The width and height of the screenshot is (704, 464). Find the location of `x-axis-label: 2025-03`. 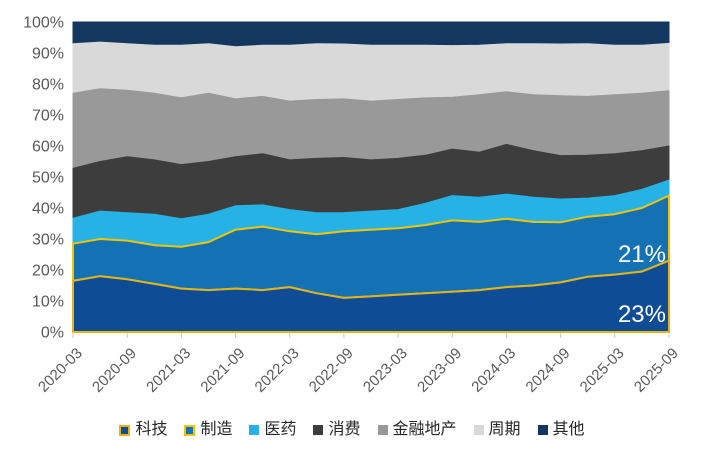

x-axis-label: 2025-03 is located at coordinates (602, 370).